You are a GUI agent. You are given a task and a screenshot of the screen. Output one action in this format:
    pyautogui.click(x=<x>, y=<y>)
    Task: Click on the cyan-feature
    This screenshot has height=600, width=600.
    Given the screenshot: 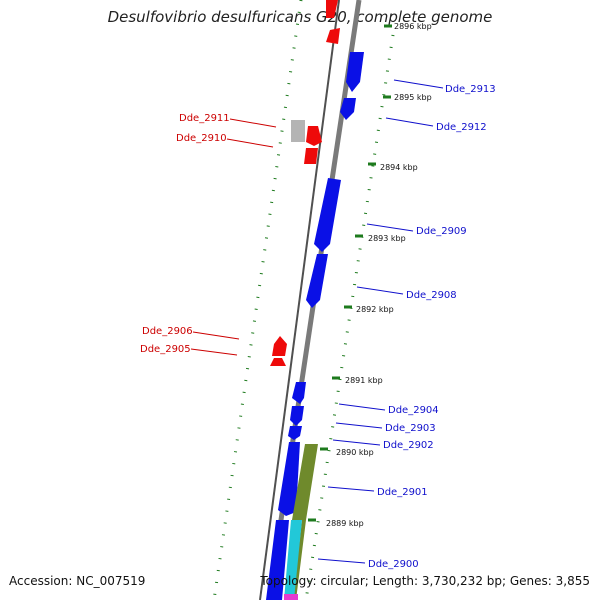 What is the action you would take?
    pyautogui.click(x=293, y=560)
    